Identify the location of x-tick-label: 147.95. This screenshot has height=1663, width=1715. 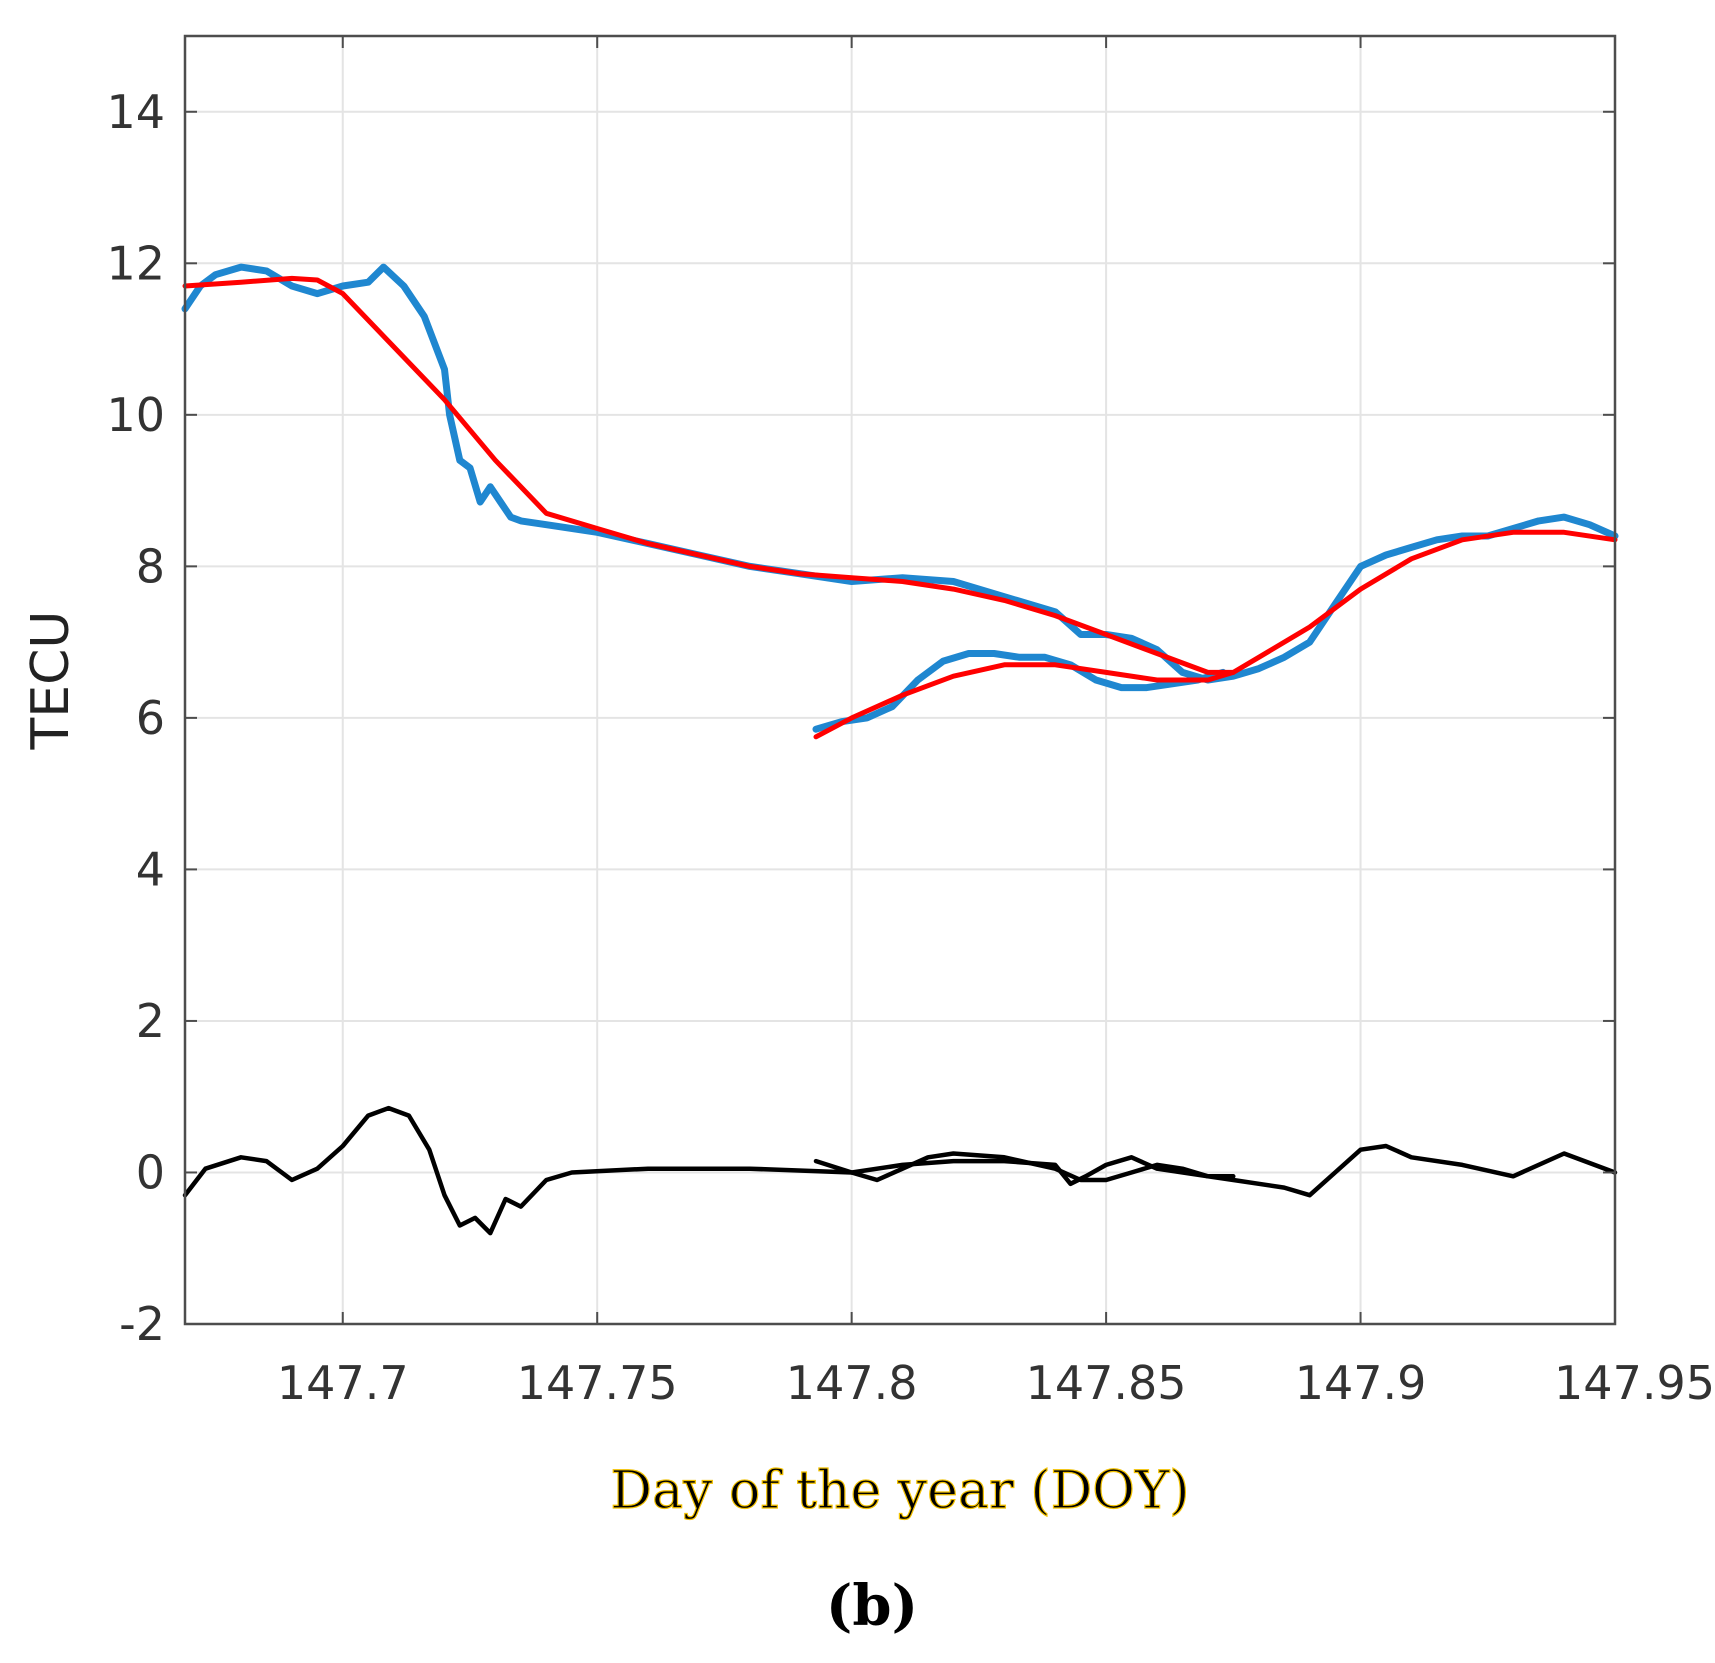
(1634, 1383).